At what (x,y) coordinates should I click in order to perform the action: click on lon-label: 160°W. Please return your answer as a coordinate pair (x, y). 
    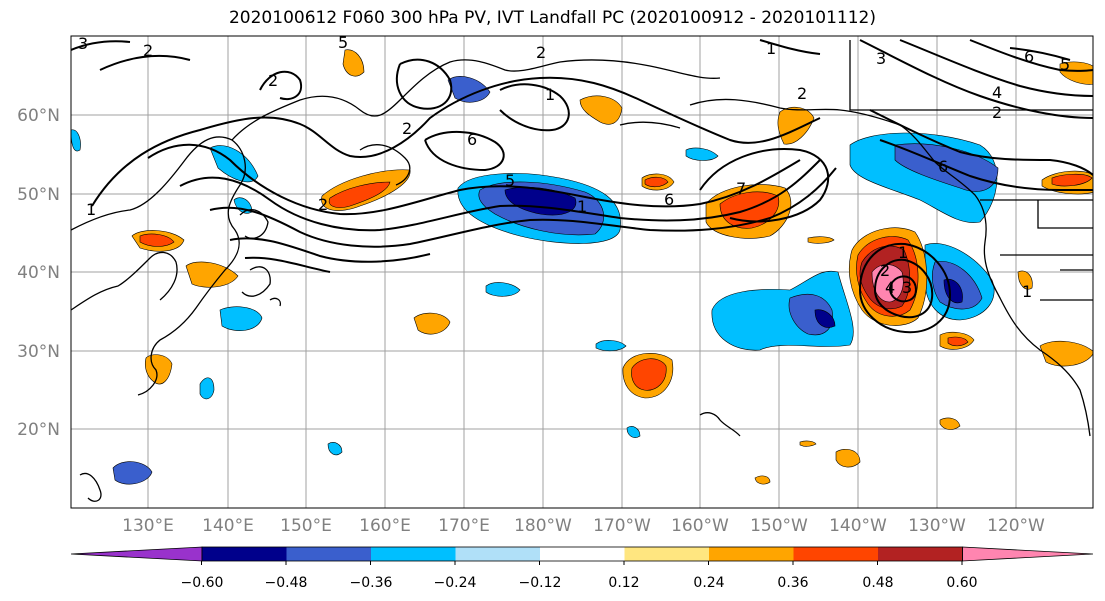
    Looking at the image, I should click on (700, 526).